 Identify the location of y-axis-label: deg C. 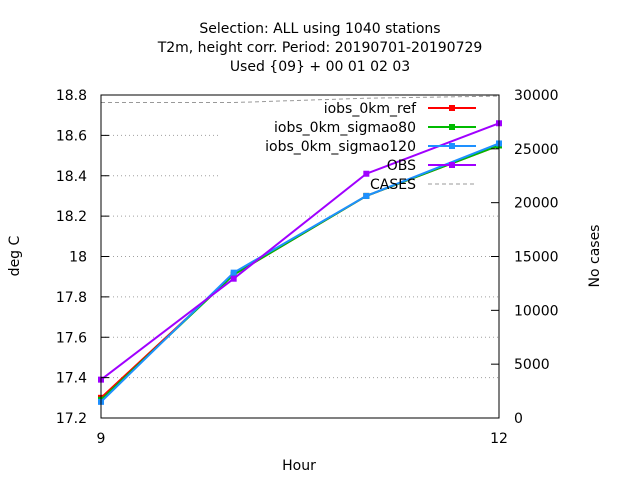
(15, 255).